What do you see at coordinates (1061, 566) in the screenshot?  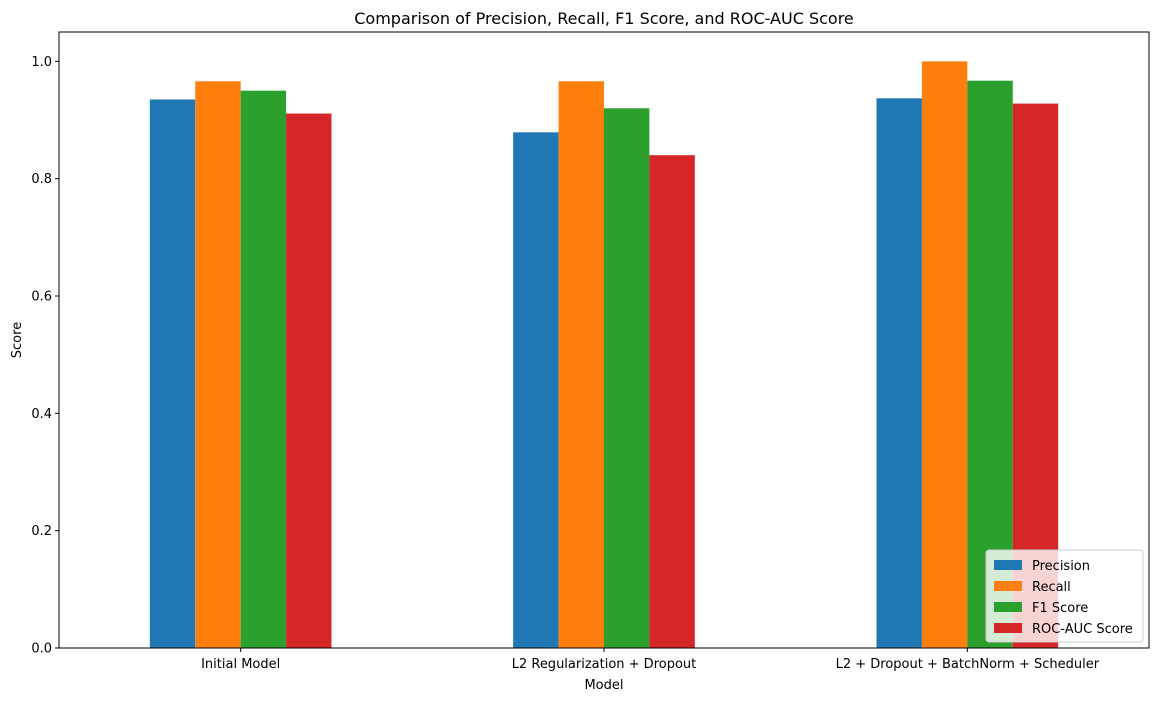 I see `legend-label: Precision` at bounding box center [1061, 566].